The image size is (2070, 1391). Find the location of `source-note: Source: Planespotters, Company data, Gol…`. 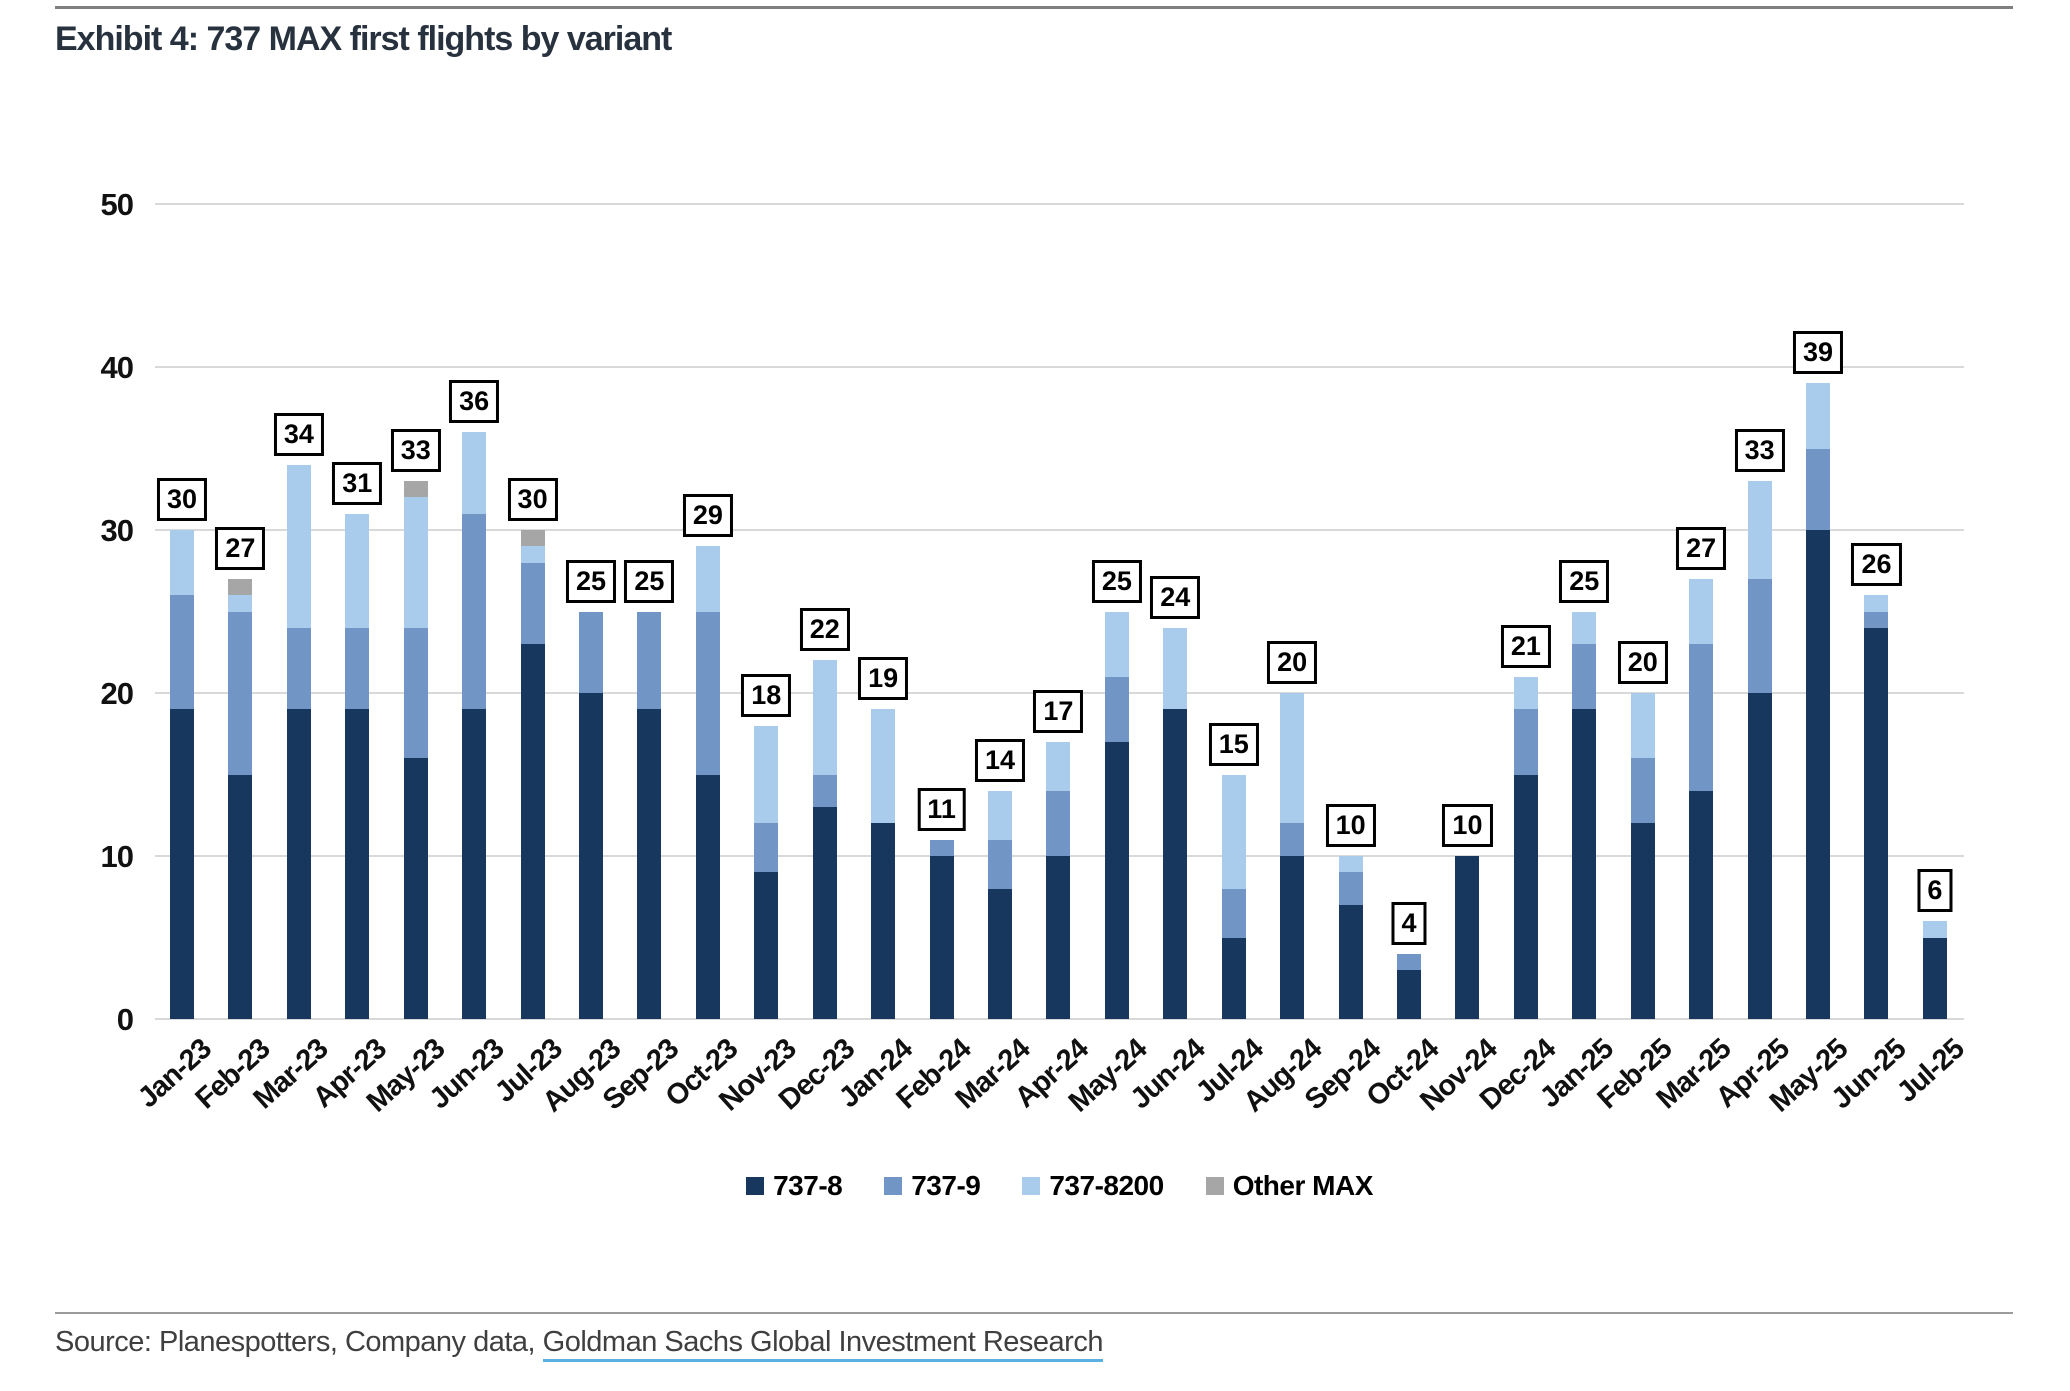

source-note: Source: Planespotters, Company data, Gol… is located at coordinates (579, 1344).